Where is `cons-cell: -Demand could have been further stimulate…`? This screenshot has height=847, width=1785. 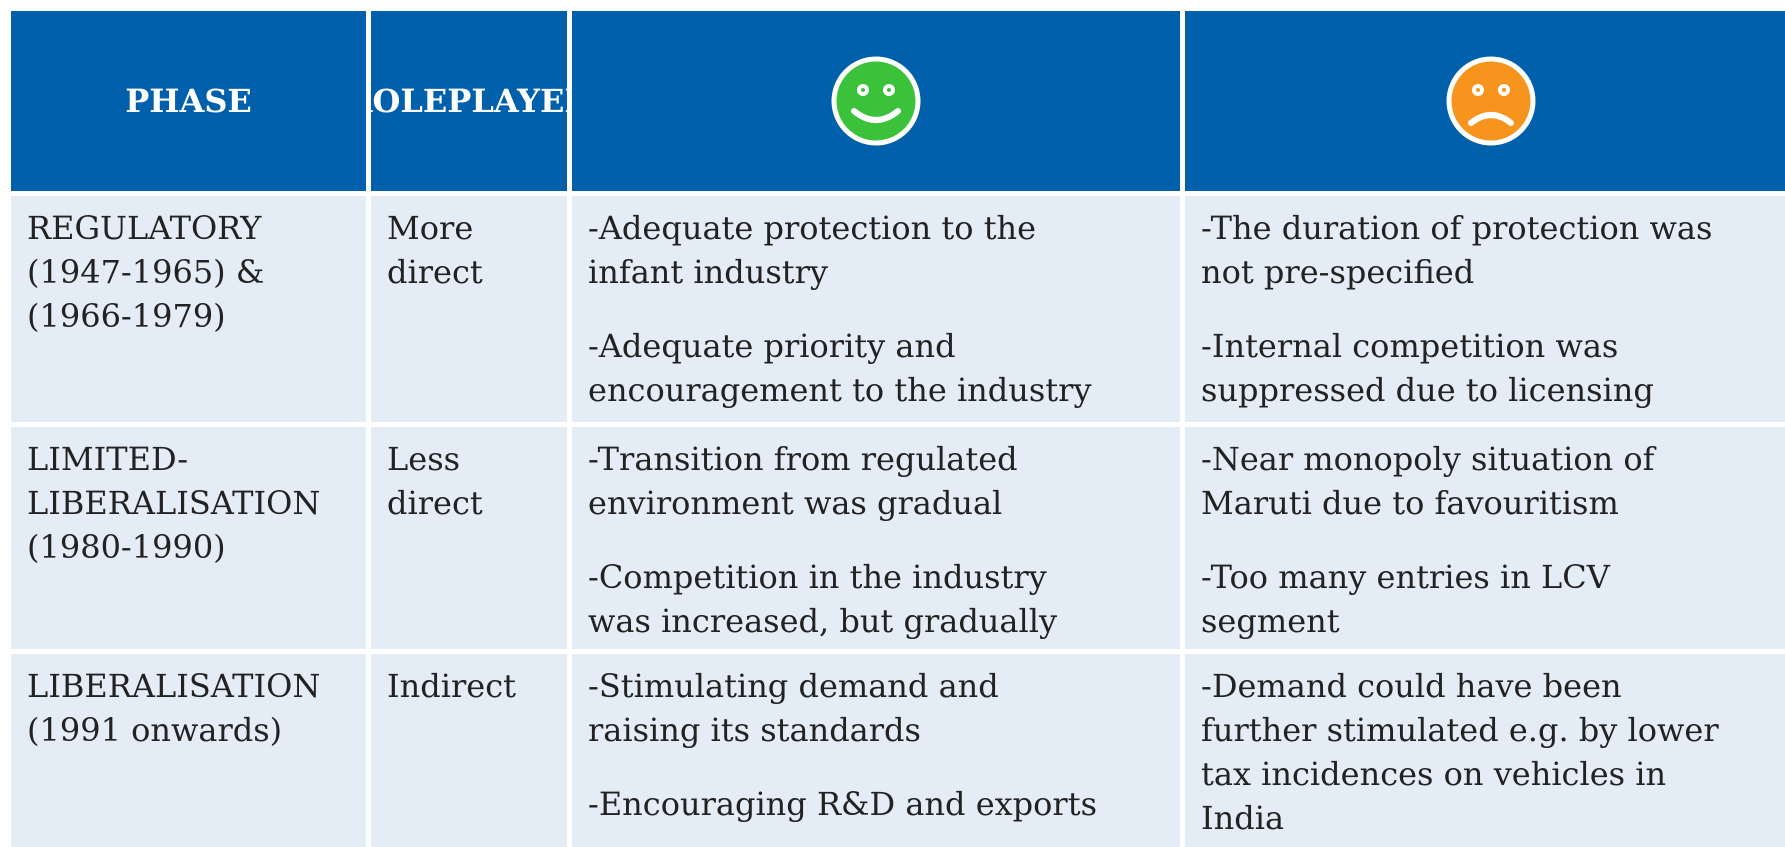 cons-cell: -Demand could have been further stimulate… is located at coordinates (1485, 750).